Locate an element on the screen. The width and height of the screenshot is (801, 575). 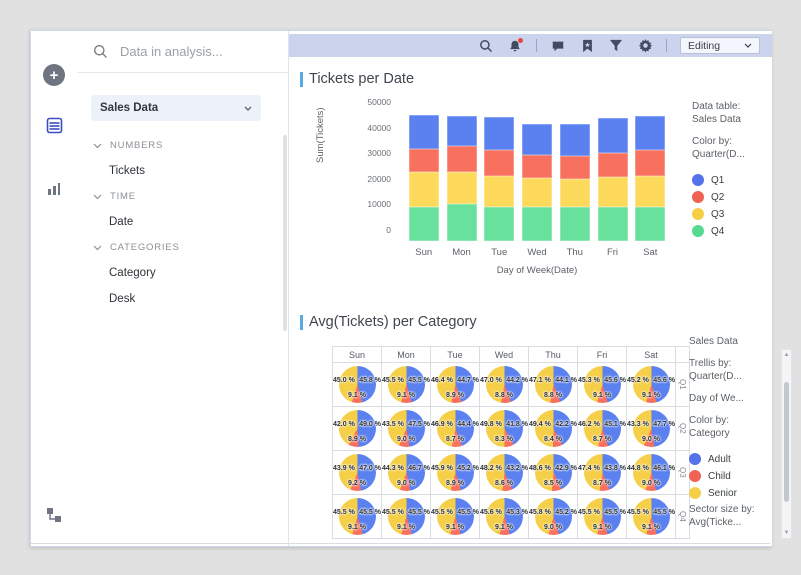
pie-q1-sun: 45.0 % 45.8 % 9.1 % is located at coordinates (357, 385).